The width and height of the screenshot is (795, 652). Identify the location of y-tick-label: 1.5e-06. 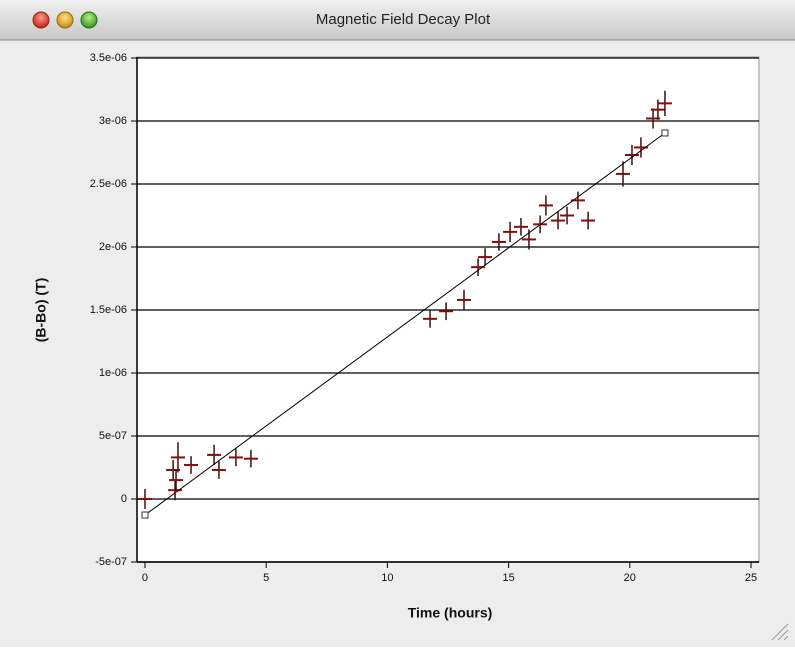
(108, 310).